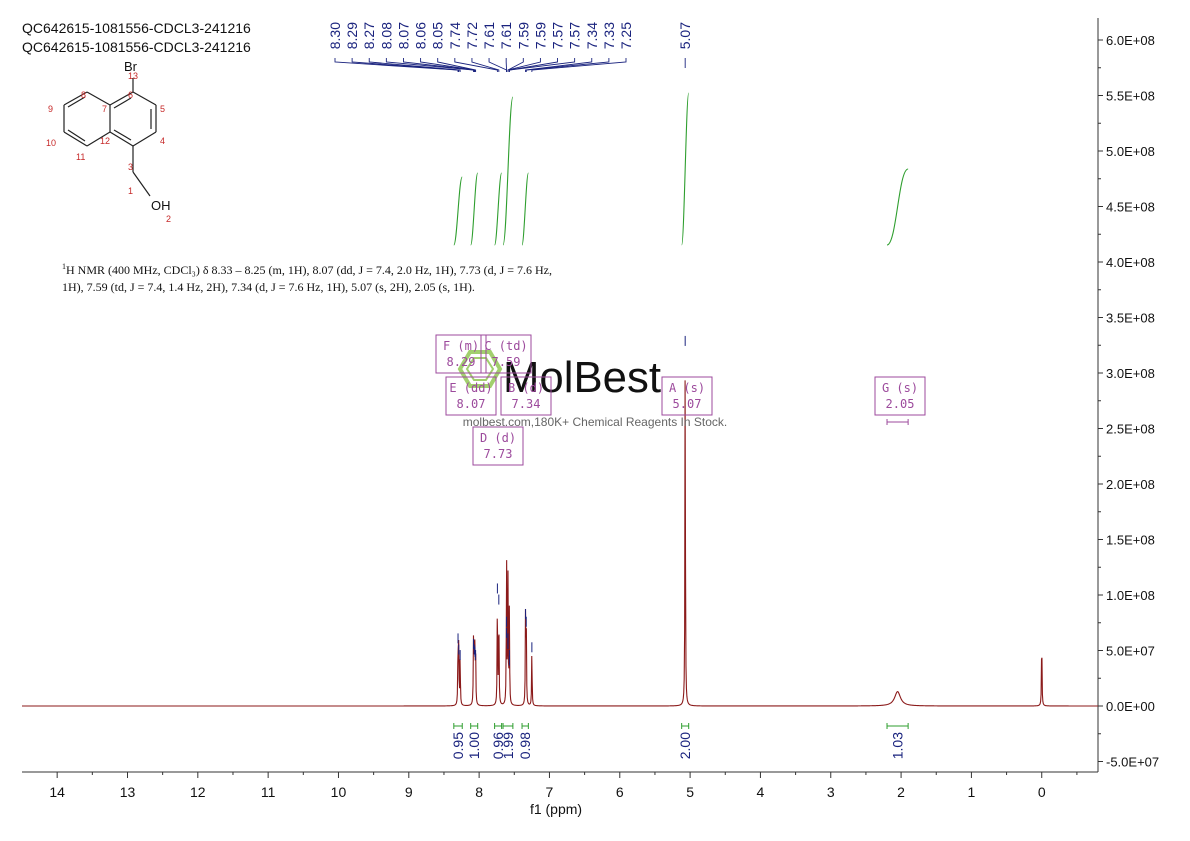 The height and width of the screenshot is (841, 1190). Describe the element at coordinates (900, 400) in the screenshot. I see `multiplet-box-6: G (s) 2.05` at that location.